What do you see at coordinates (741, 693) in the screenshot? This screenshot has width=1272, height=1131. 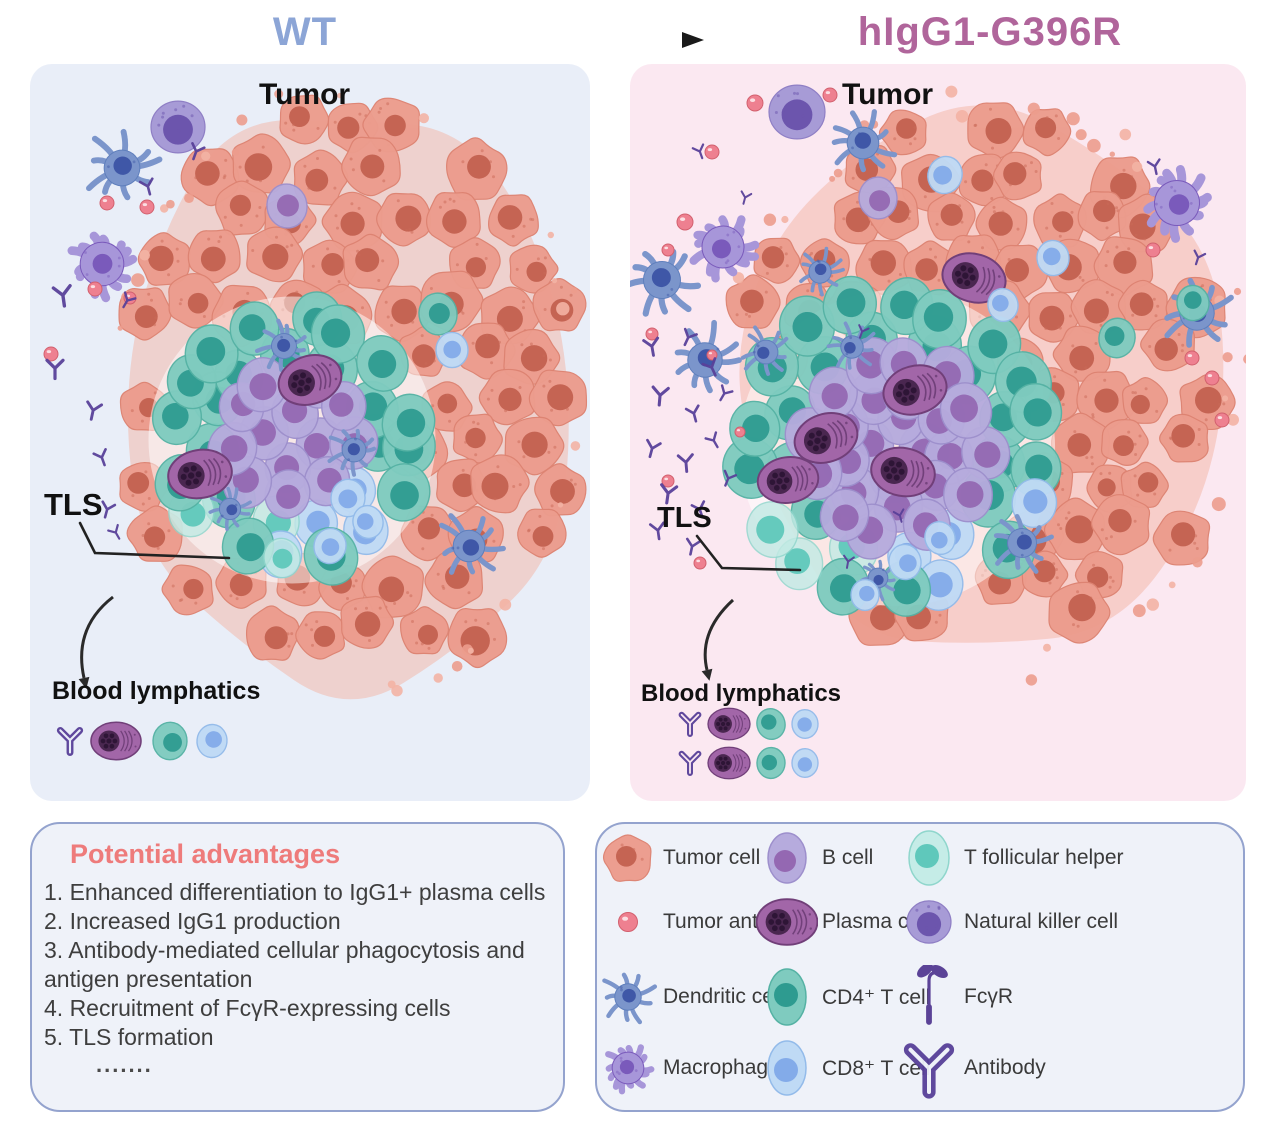 I see `blood-lymphatics-label-g396r: Blood lymphatics` at bounding box center [741, 693].